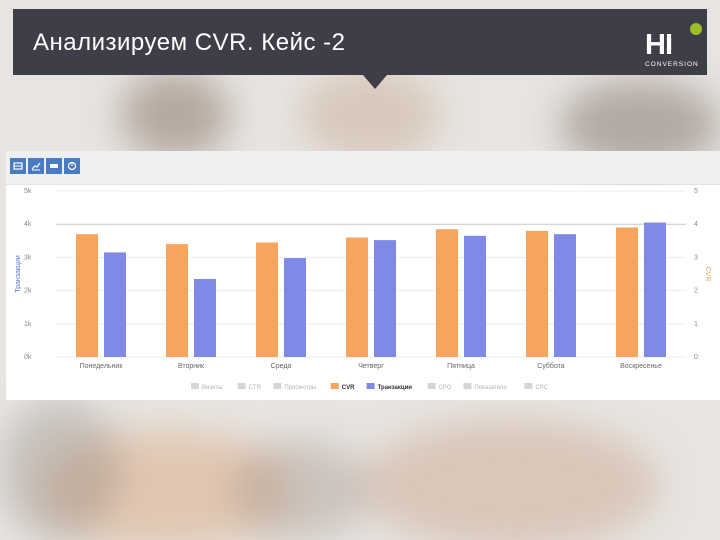 The image size is (720, 540). What do you see at coordinates (18, 274) in the screenshot?
I see `y-left-axis-title: Транзакции` at bounding box center [18, 274].